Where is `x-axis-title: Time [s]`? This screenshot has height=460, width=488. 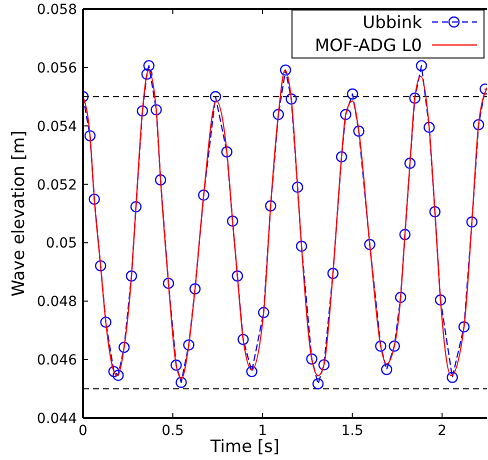 x-axis-title: Time [s] is located at coordinates (244, 447).